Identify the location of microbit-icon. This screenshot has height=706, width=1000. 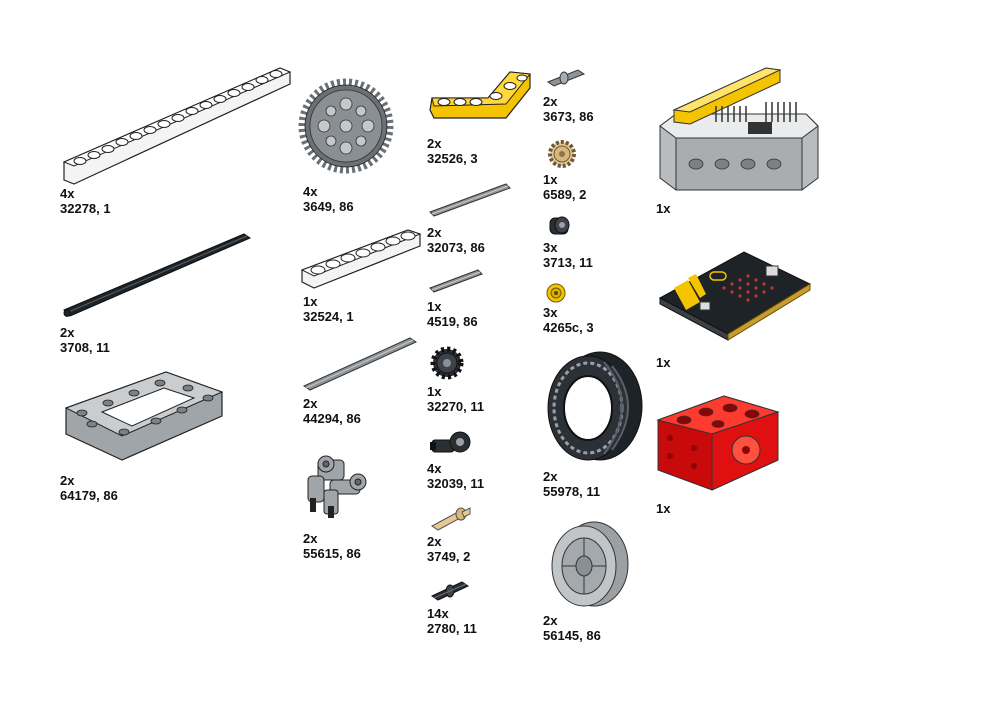
(735, 296).